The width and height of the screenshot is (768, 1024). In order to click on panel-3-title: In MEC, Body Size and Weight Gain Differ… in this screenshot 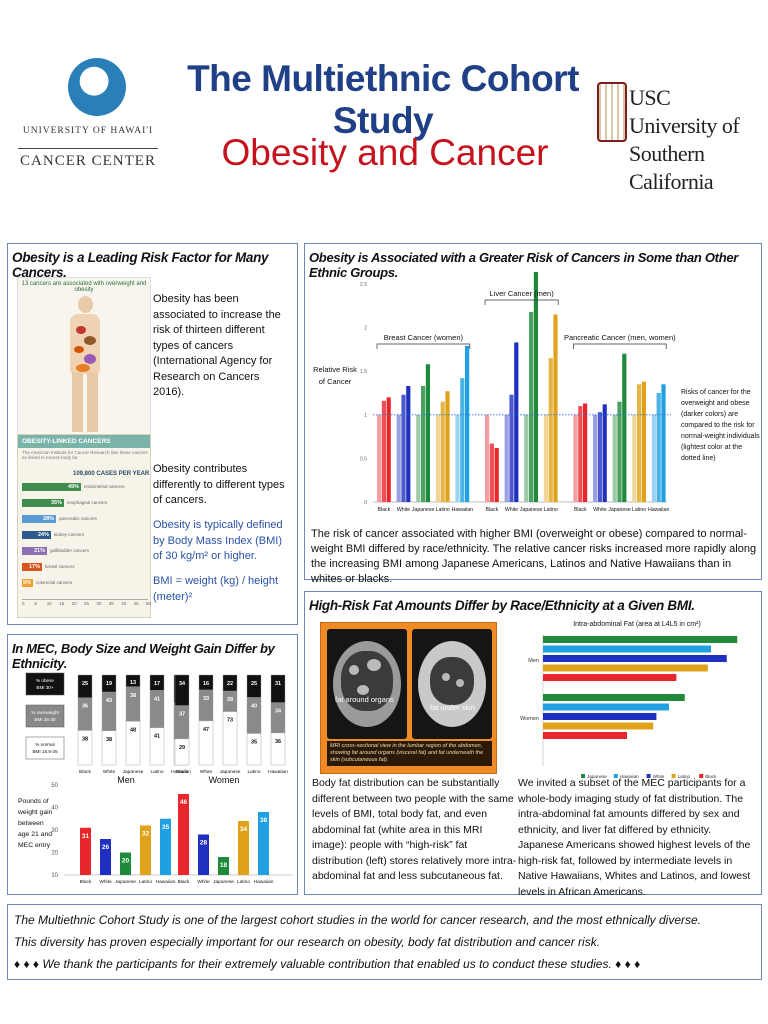, I will do `click(143, 656)`.